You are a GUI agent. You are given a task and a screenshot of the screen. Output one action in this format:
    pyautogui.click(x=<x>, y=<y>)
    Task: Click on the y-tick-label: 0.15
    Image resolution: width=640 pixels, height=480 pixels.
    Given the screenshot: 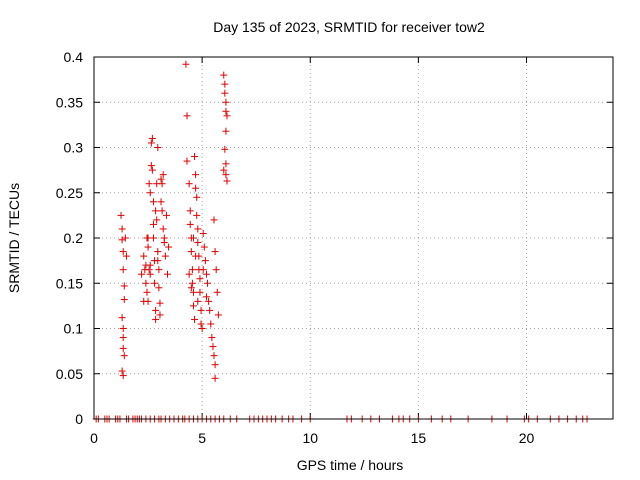 What is the action you would take?
    pyautogui.click(x=69, y=283)
    